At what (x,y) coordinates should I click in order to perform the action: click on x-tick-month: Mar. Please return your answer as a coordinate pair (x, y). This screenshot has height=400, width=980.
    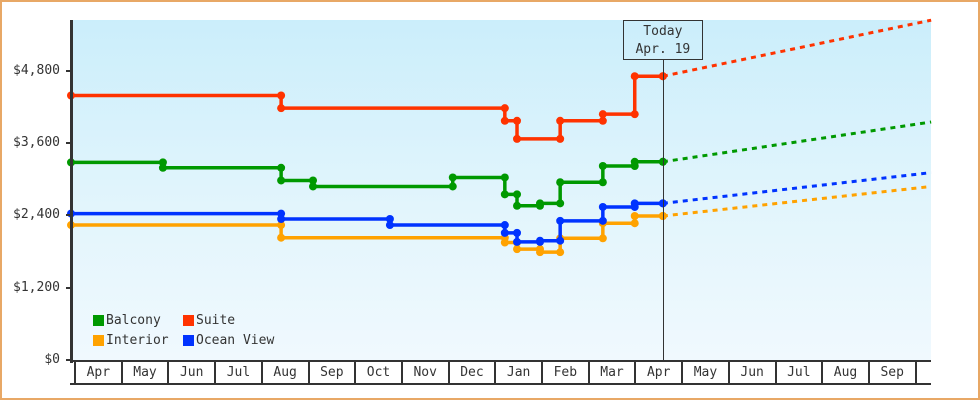
    Looking at the image, I should click on (611, 372).